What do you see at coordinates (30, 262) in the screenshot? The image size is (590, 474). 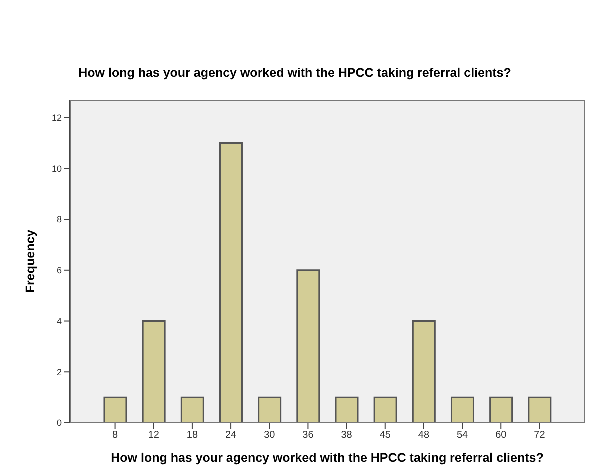 I see `y-axis-title: Frequency` at bounding box center [30, 262].